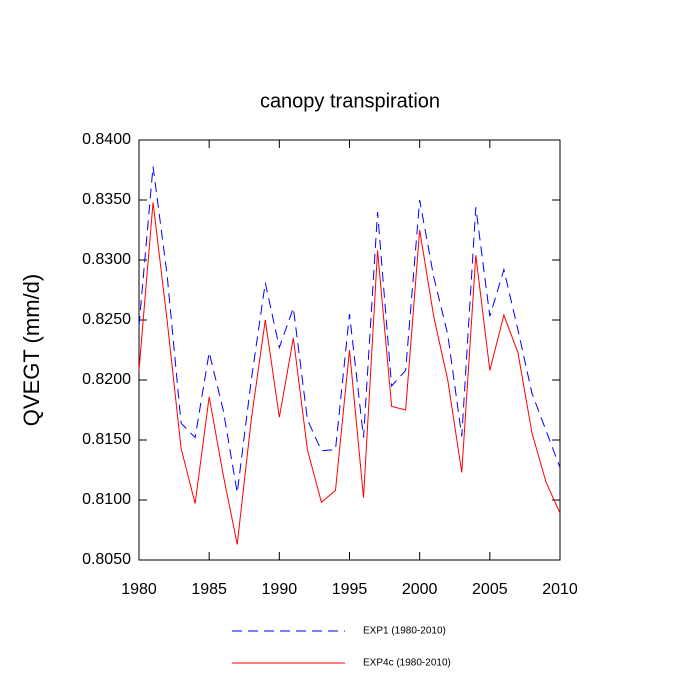  Describe the element at coordinates (490, 589) in the screenshot. I see `x-tick-label: 2005` at that location.